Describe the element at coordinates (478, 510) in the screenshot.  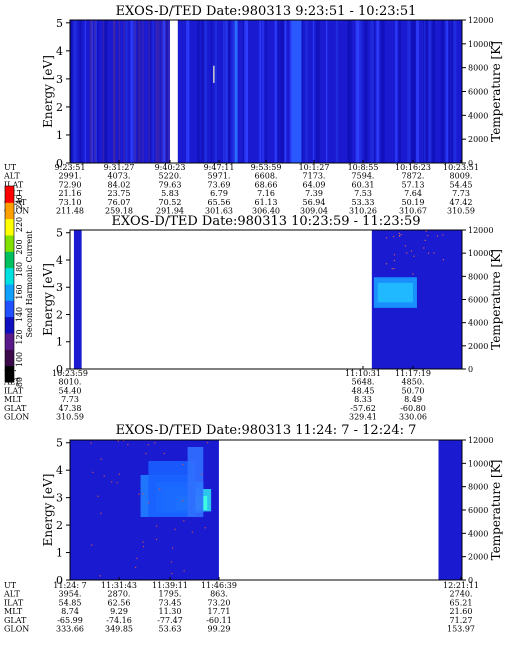
I see `y2-tick-label: 6000` at that location.